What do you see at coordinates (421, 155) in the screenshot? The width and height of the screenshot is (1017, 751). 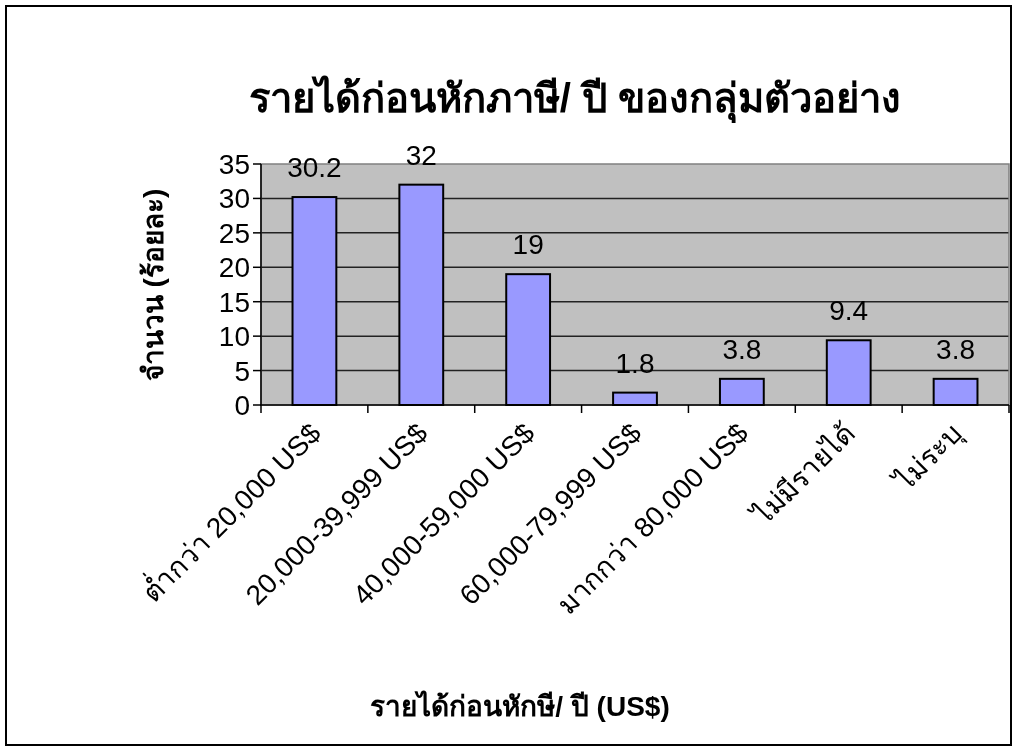 I see `data-label: 32` at bounding box center [421, 155].